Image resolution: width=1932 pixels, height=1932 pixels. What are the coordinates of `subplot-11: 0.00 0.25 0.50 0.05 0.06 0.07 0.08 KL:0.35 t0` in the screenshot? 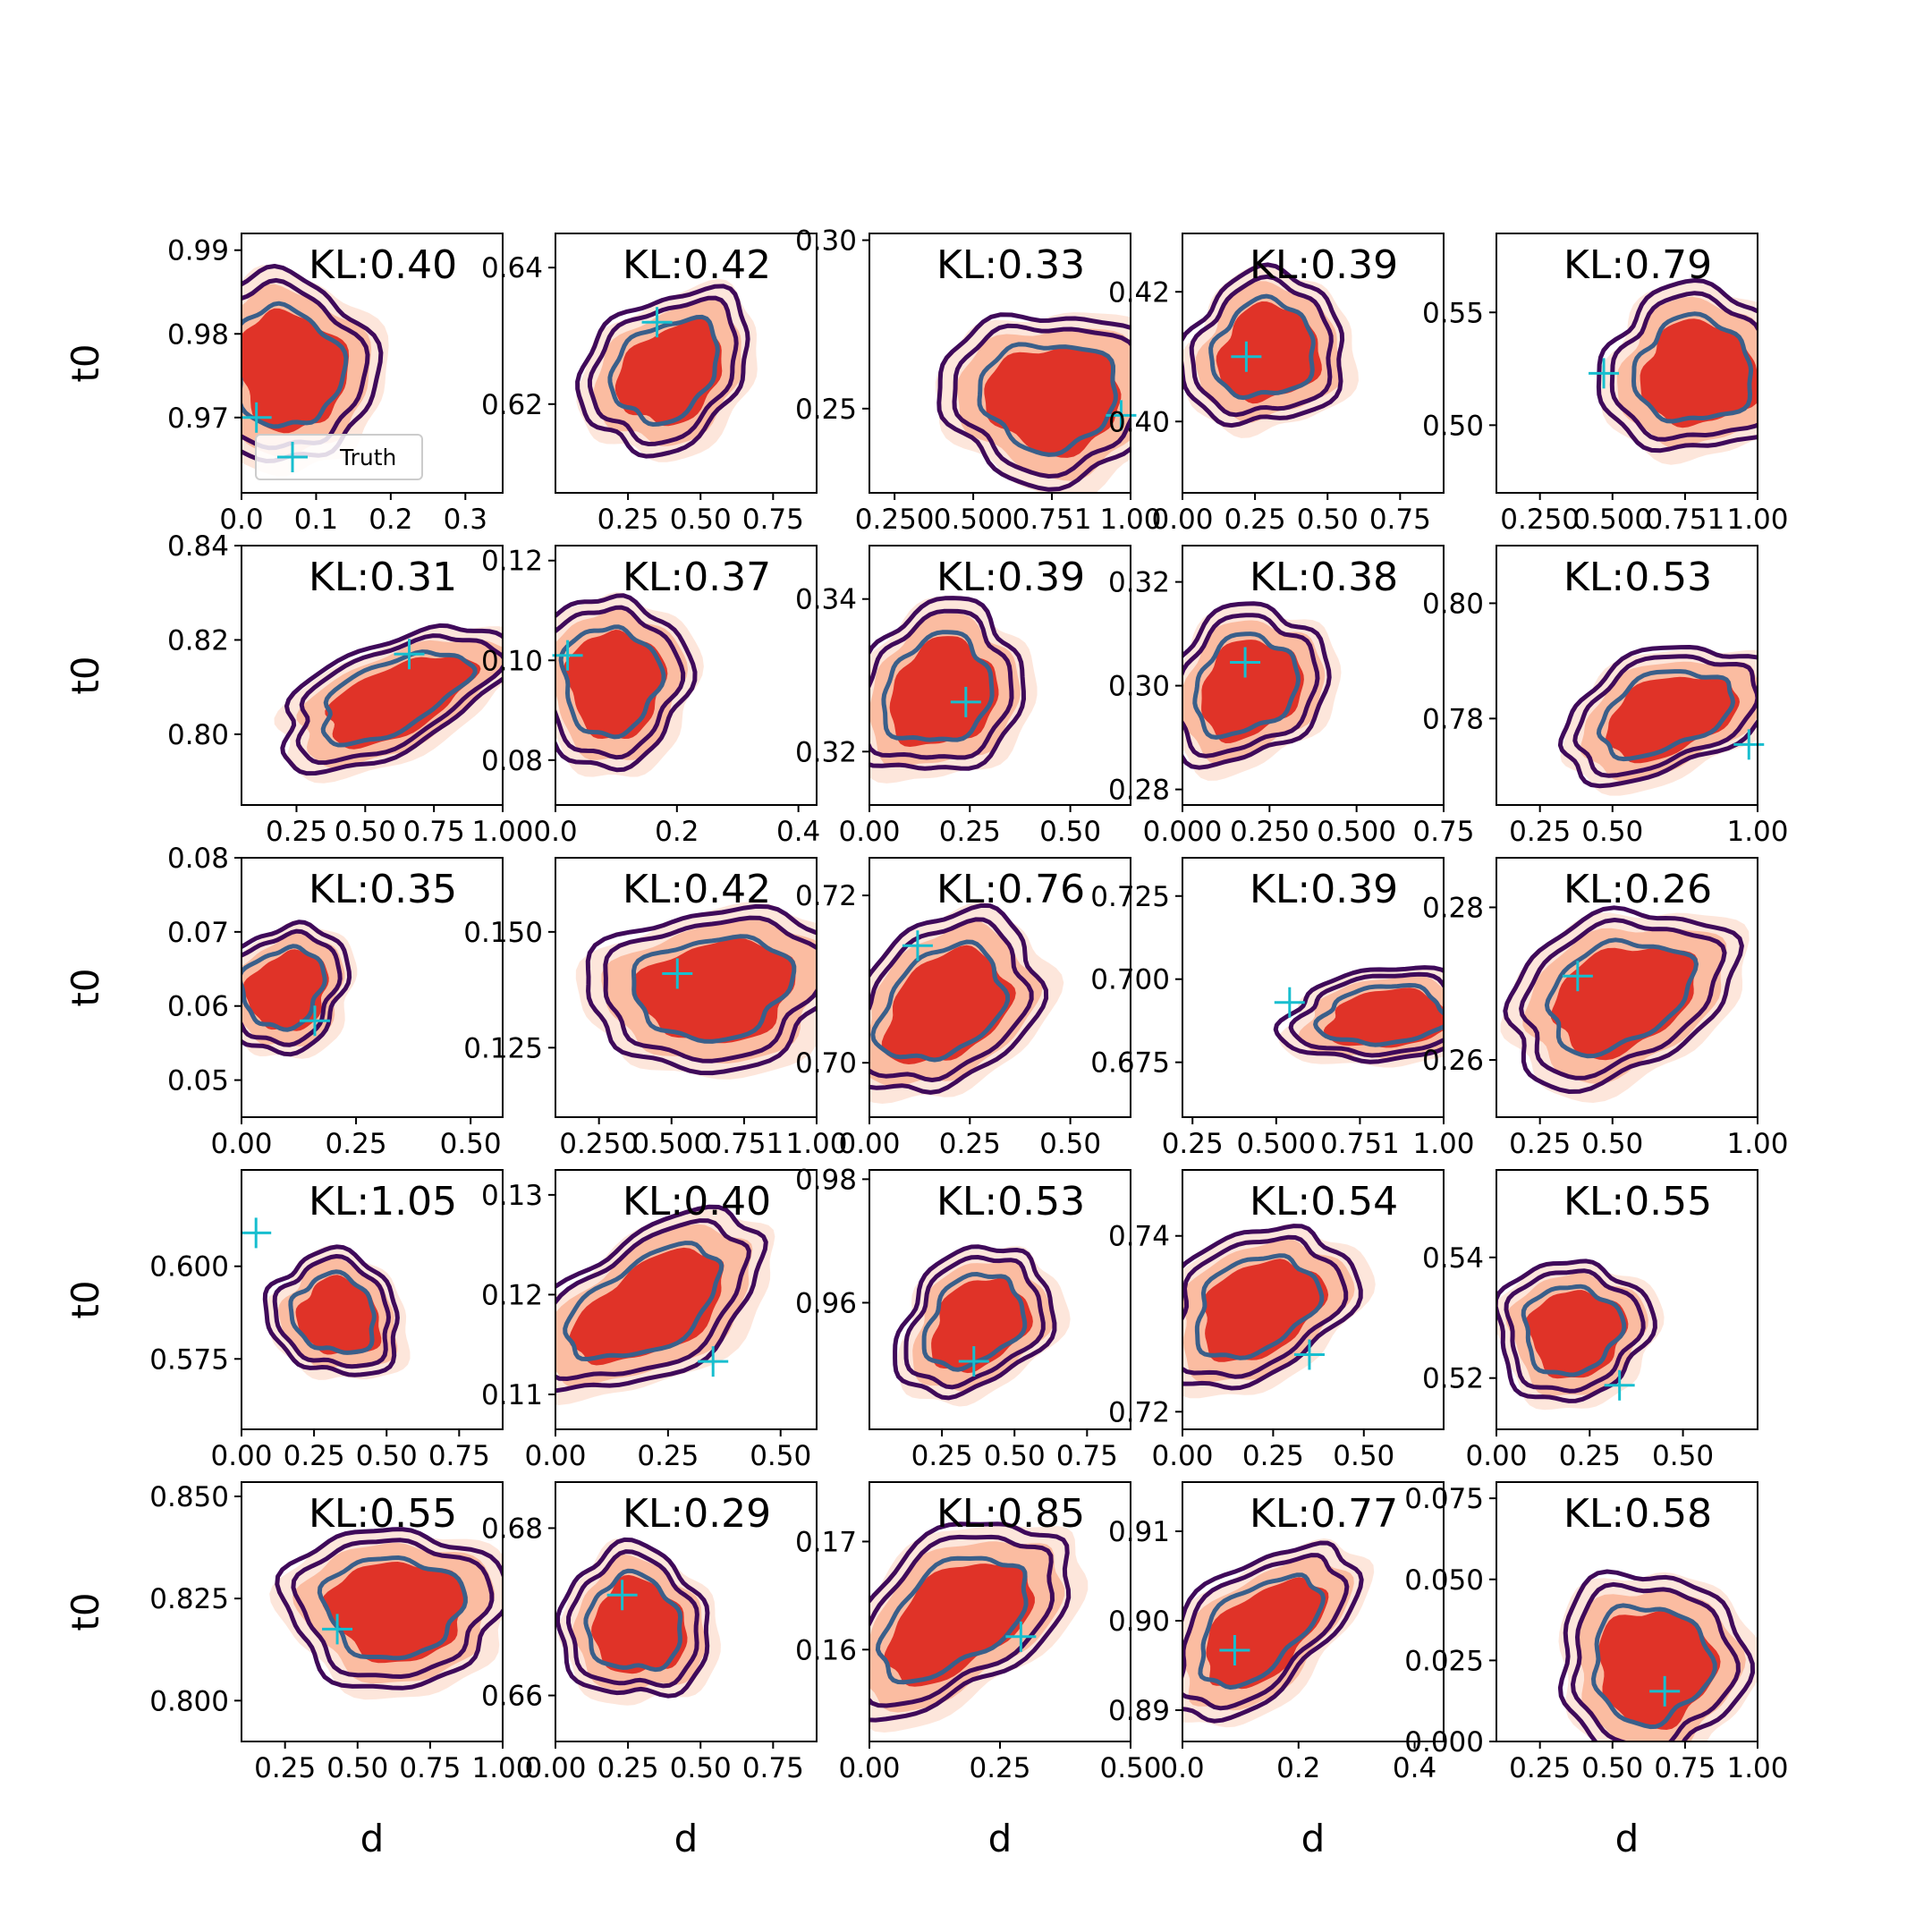 It's located at (284, 1001).